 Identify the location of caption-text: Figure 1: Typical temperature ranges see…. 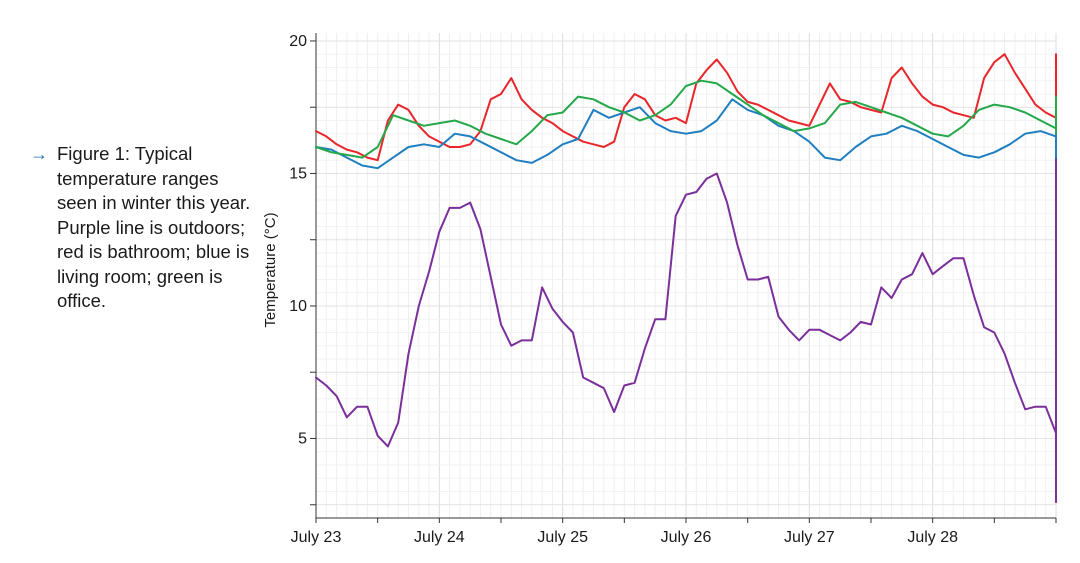
(154, 227).